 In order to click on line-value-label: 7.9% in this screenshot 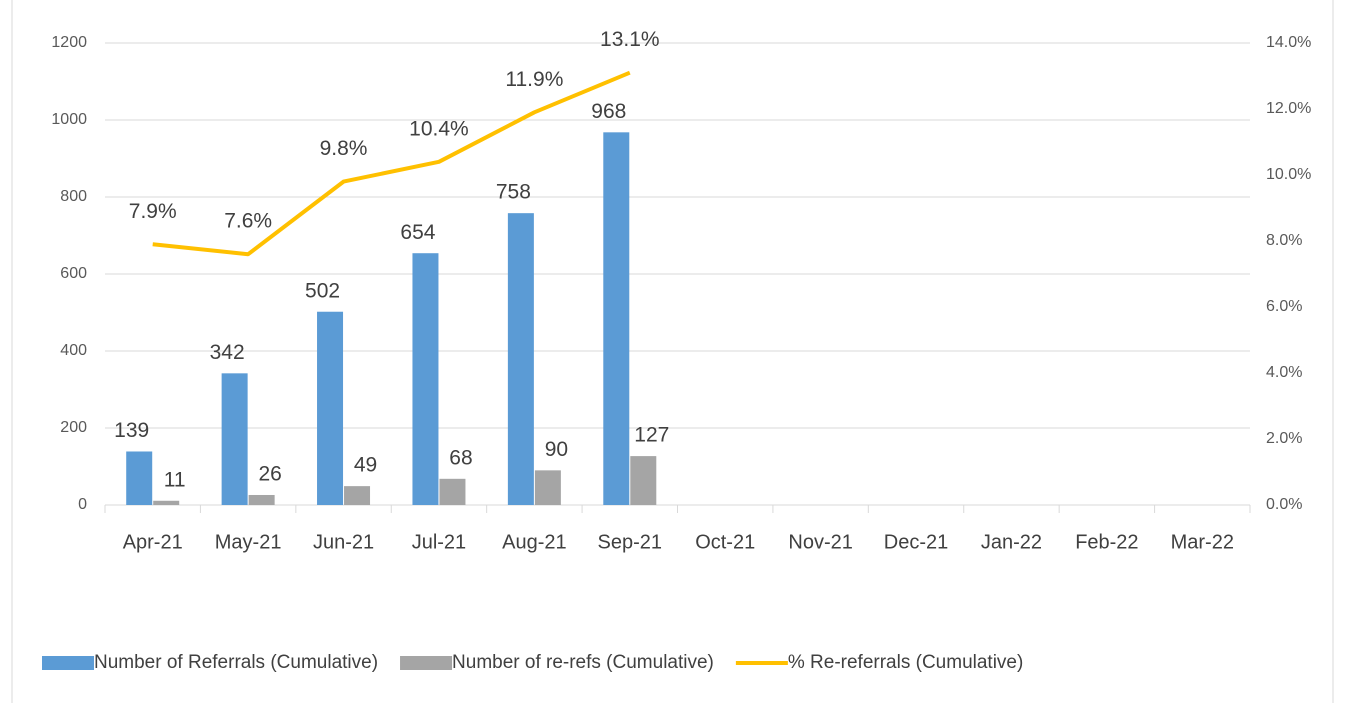, I will do `click(153, 211)`.